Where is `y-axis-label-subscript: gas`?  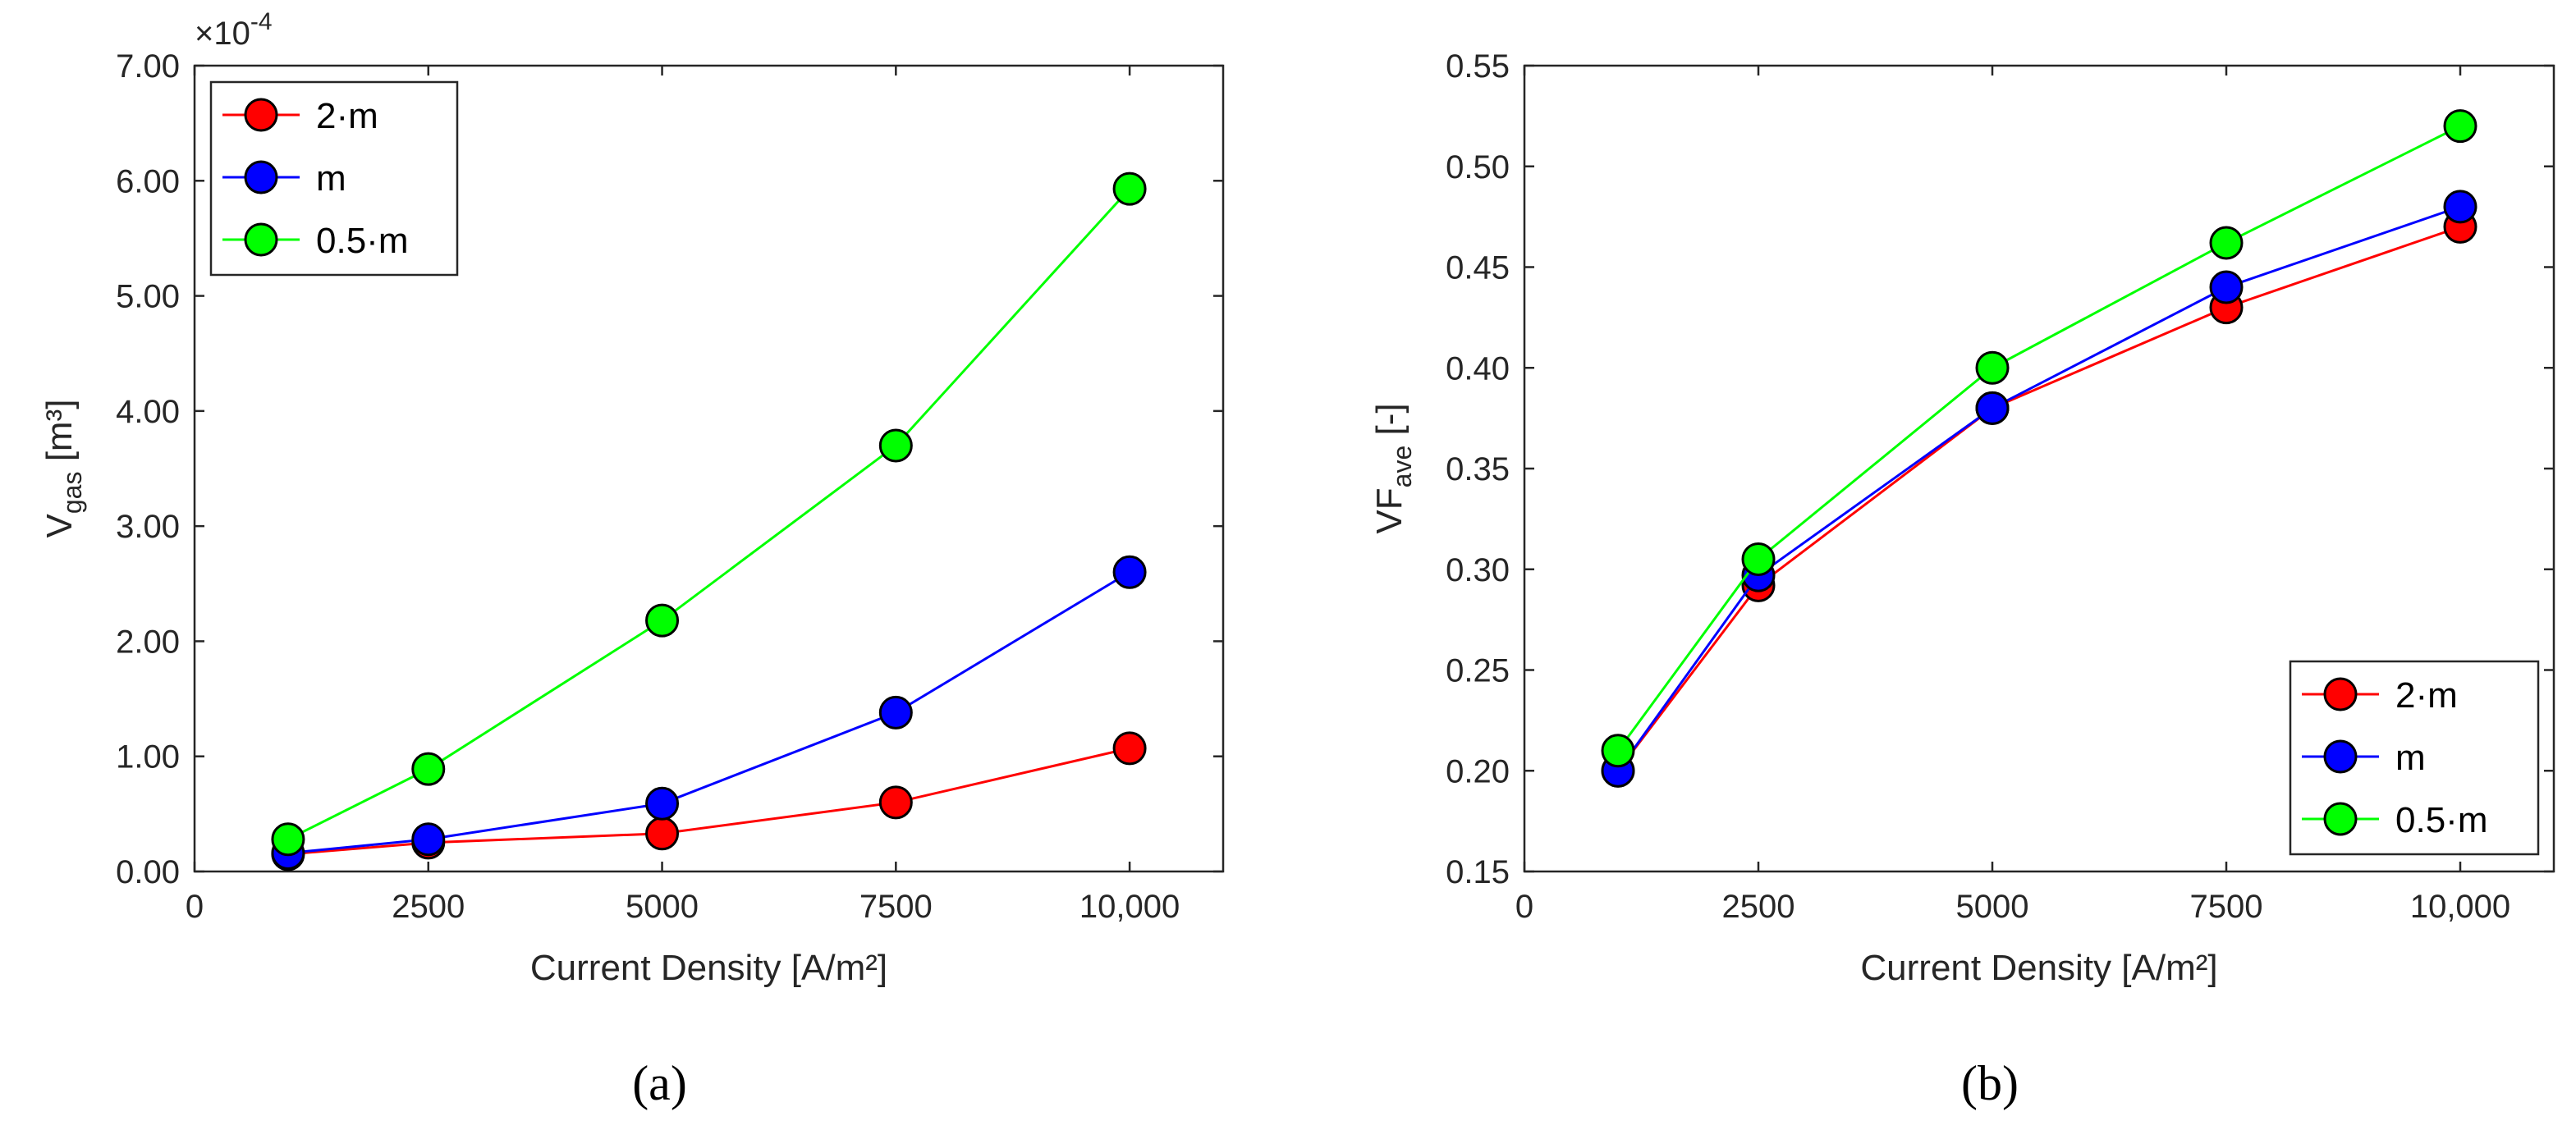
y-axis-label-subscript: gas is located at coordinates (72, 493).